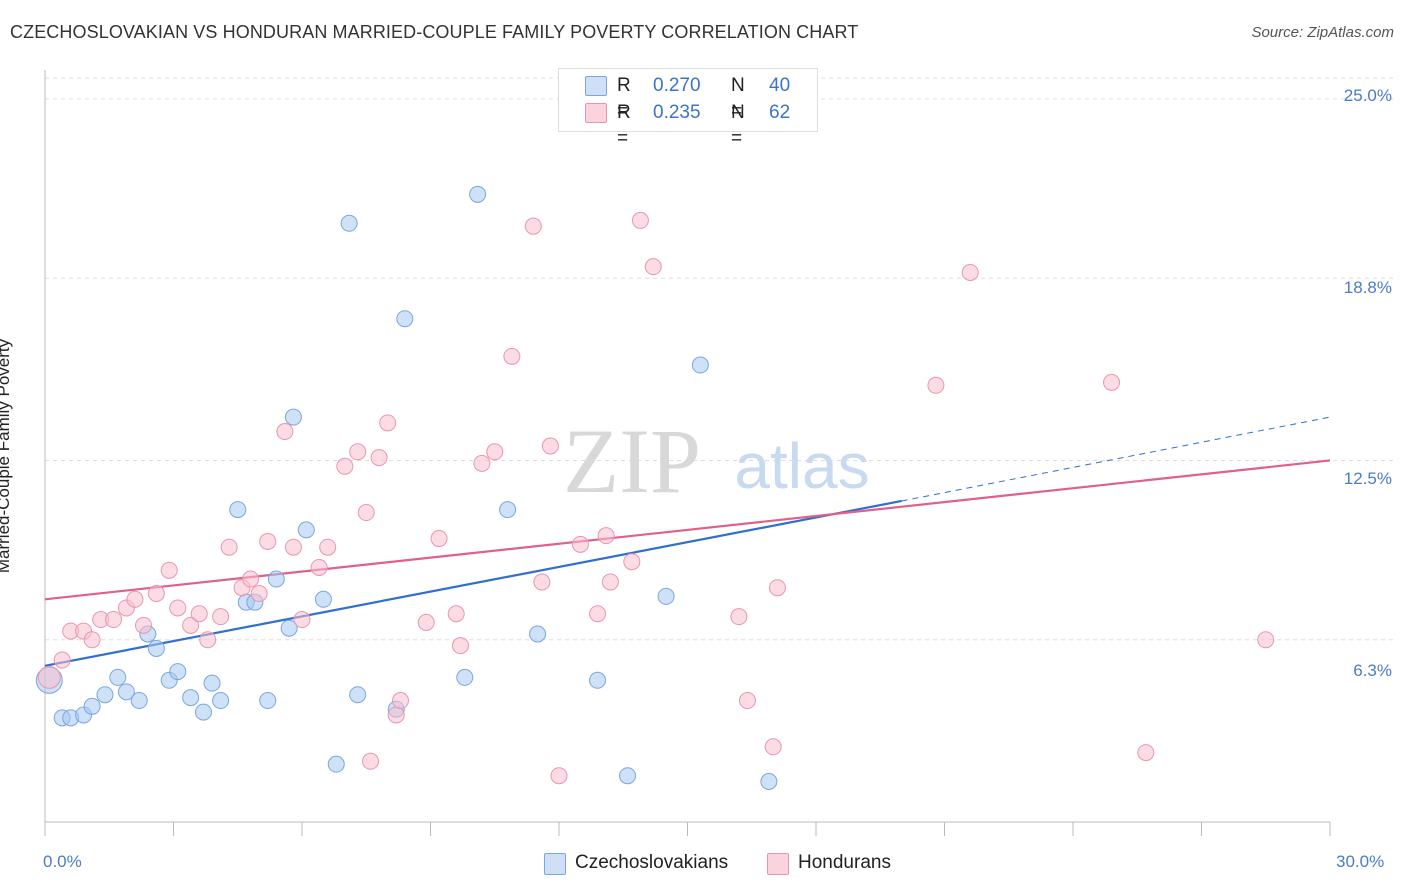 The image size is (1406, 892). What do you see at coordinates (1322, 32) in the screenshot?
I see `source-label: Source: ZipAtlas.com` at bounding box center [1322, 32].